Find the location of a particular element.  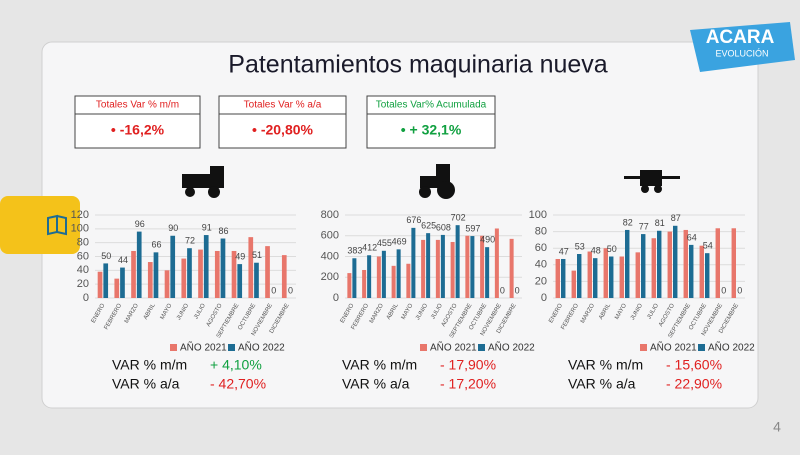

data-label: 81 is located at coordinates (660, 223).